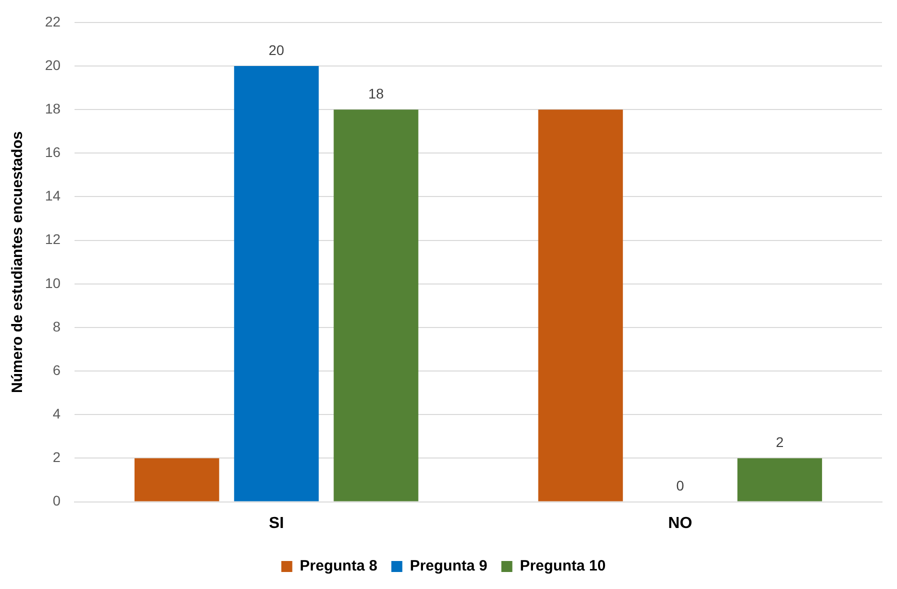  What do you see at coordinates (449, 566) in the screenshot?
I see `legend-label: Pregunta 9` at bounding box center [449, 566].